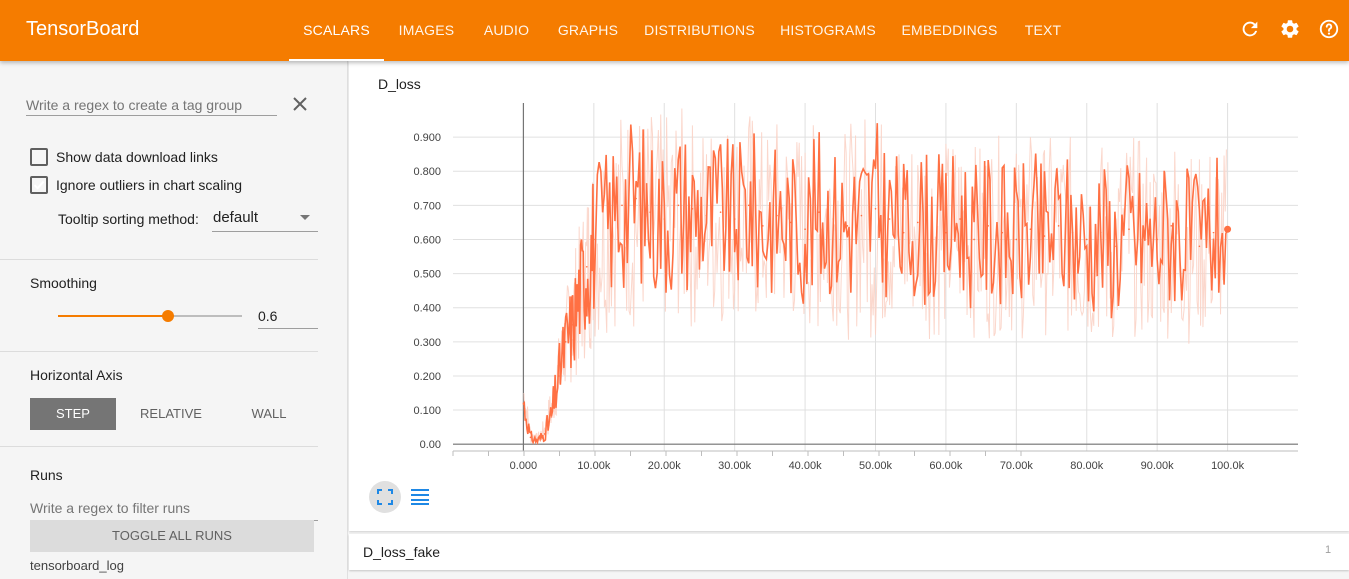 The image size is (1349, 579). Describe the element at coordinates (427, 411) in the screenshot. I see `y-tick-label: 0.100` at that location.